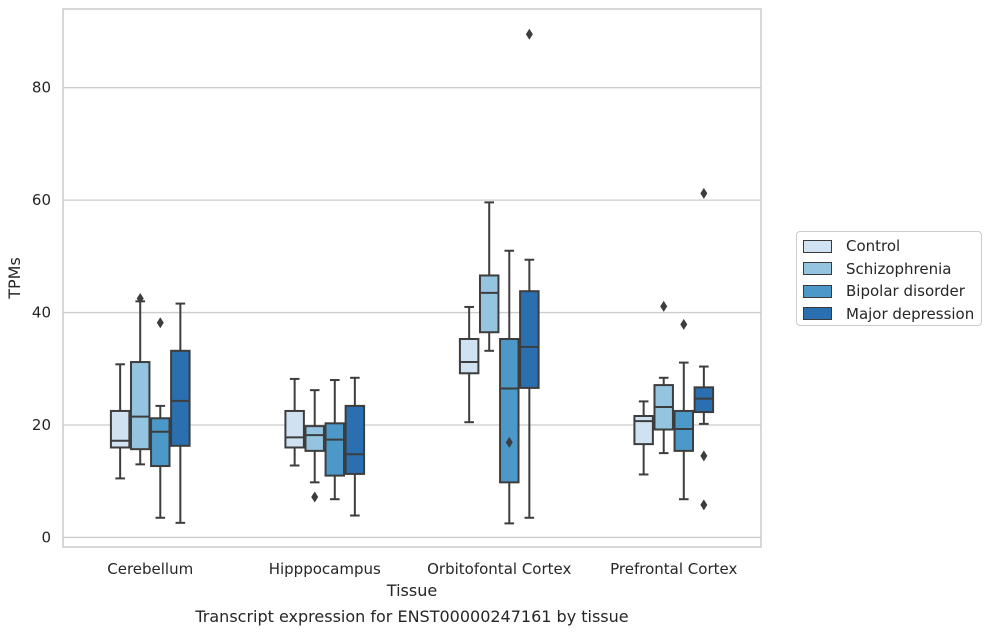 The height and width of the screenshot is (634, 993). I want to click on x-tick-label: Orbitofontal Cortex, so click(499, 569).